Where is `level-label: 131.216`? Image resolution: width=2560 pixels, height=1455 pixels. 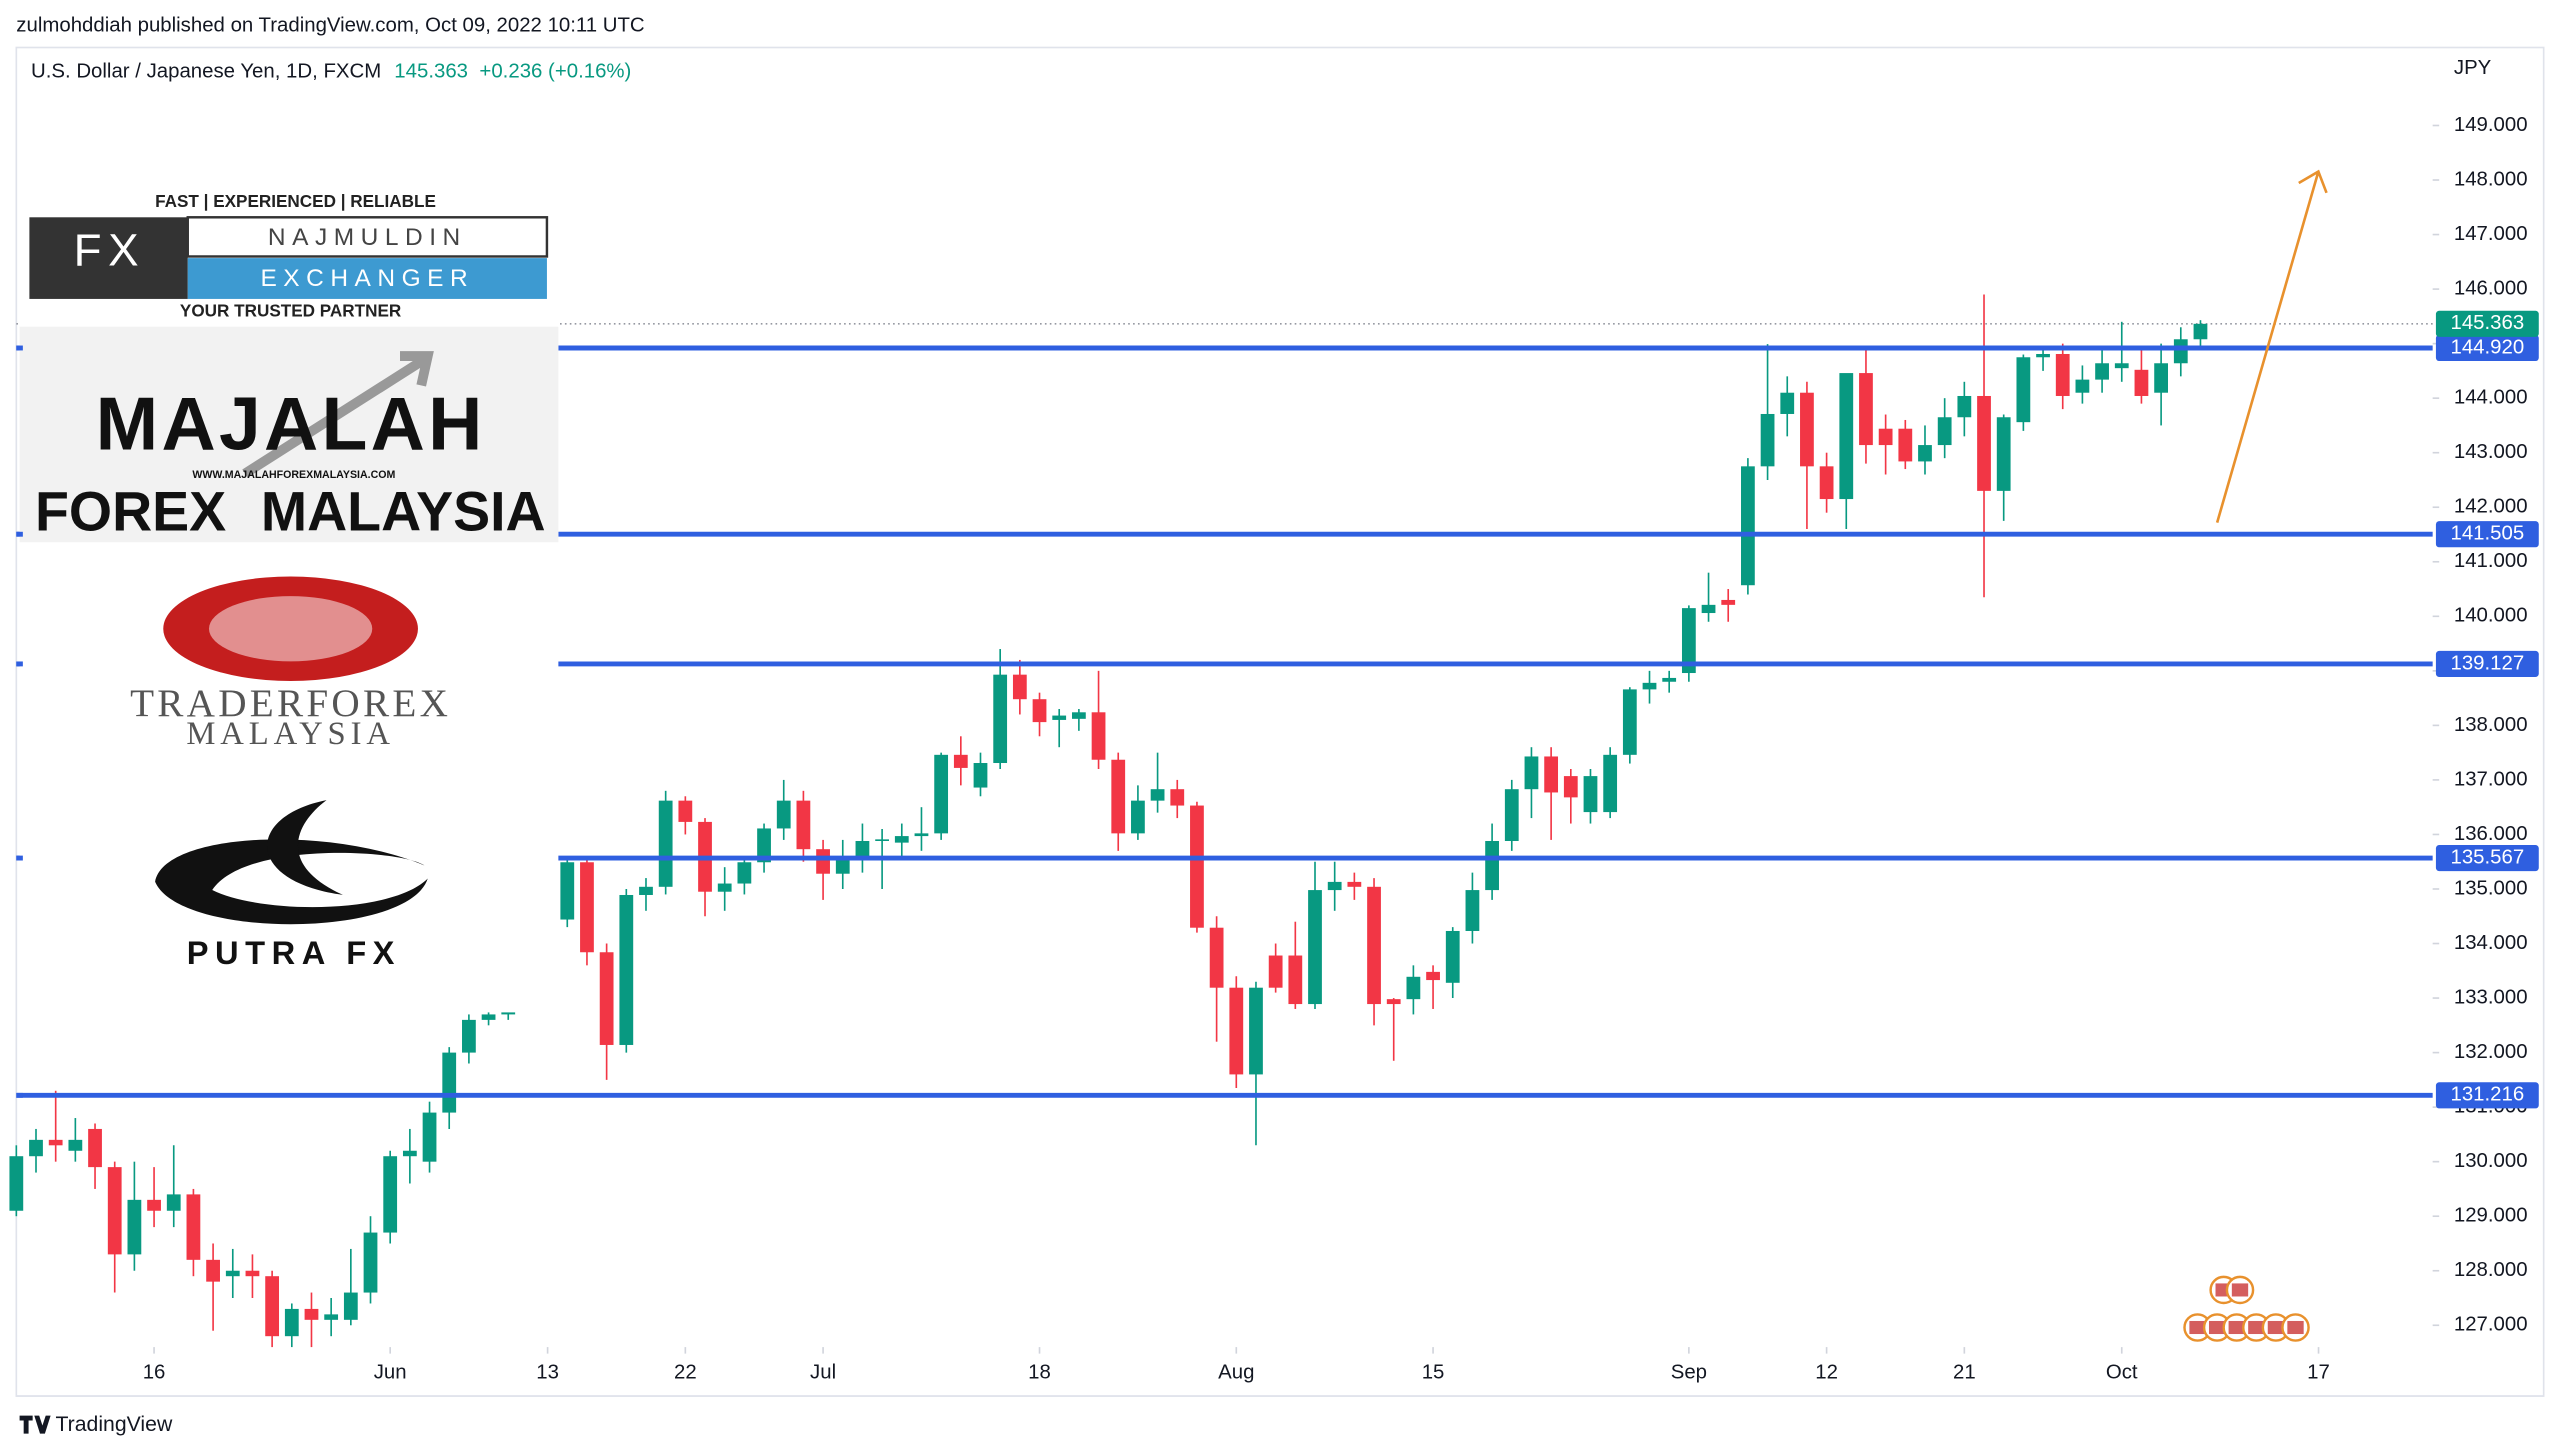 level-label: 131.216 is located at coordinates (2487, 1095).